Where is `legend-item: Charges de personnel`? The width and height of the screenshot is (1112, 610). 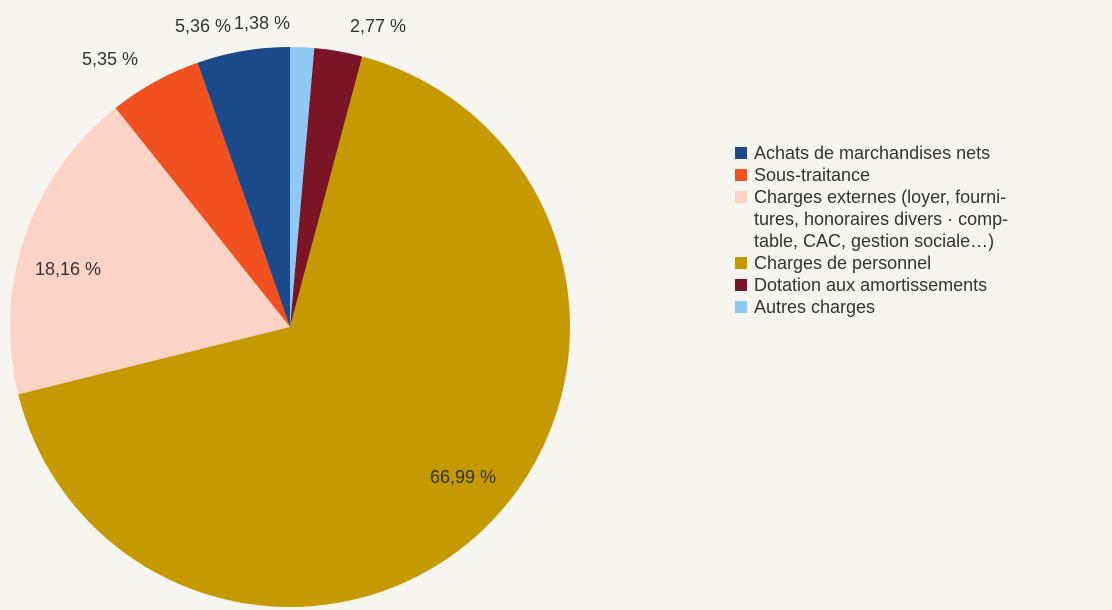 legend-item: Charges de personnel is located at coordinates (871, 263).